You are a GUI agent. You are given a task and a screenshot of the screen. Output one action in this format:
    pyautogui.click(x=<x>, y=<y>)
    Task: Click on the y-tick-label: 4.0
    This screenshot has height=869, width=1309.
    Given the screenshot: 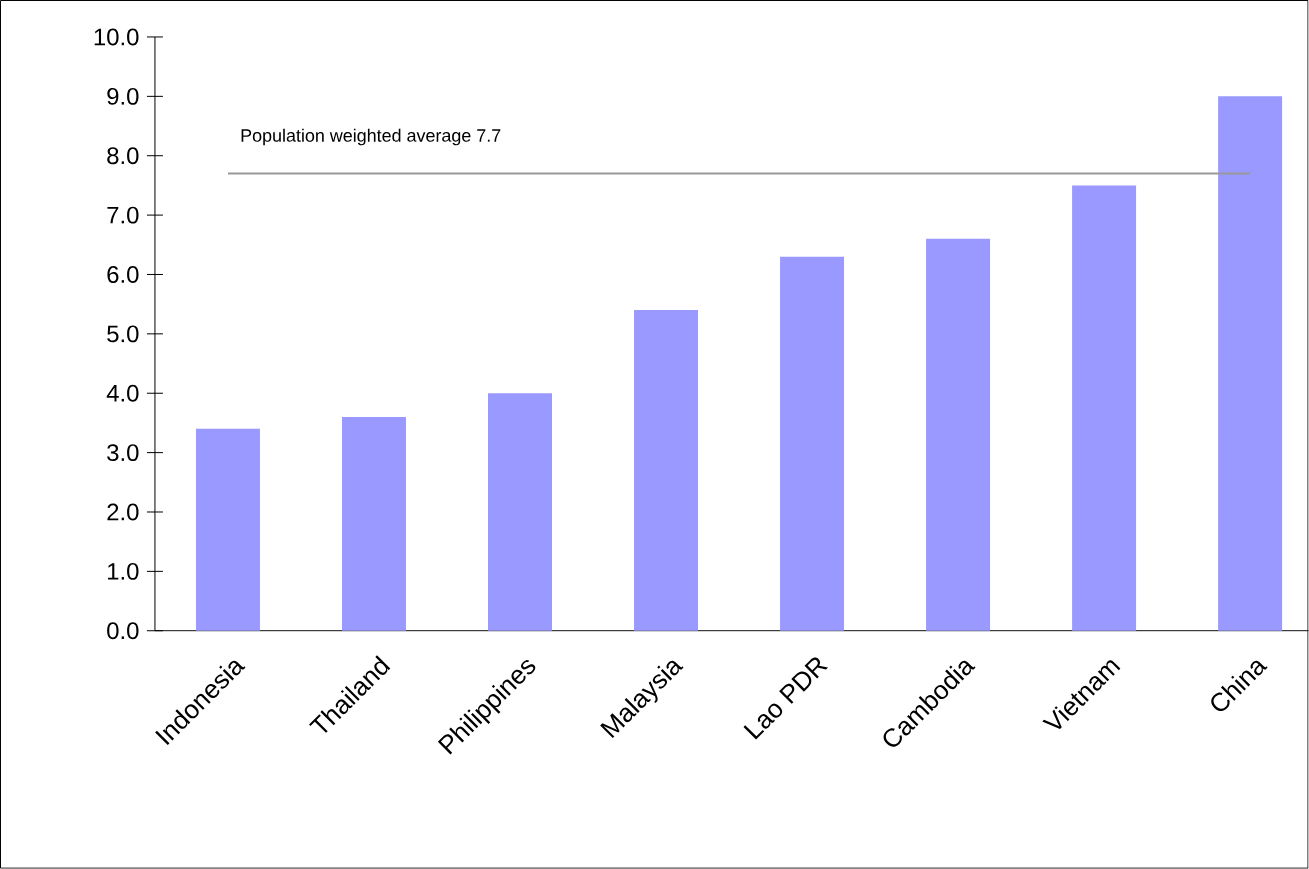 What is the action you would take?
    pyautogui.click(x=122, y=393)
    